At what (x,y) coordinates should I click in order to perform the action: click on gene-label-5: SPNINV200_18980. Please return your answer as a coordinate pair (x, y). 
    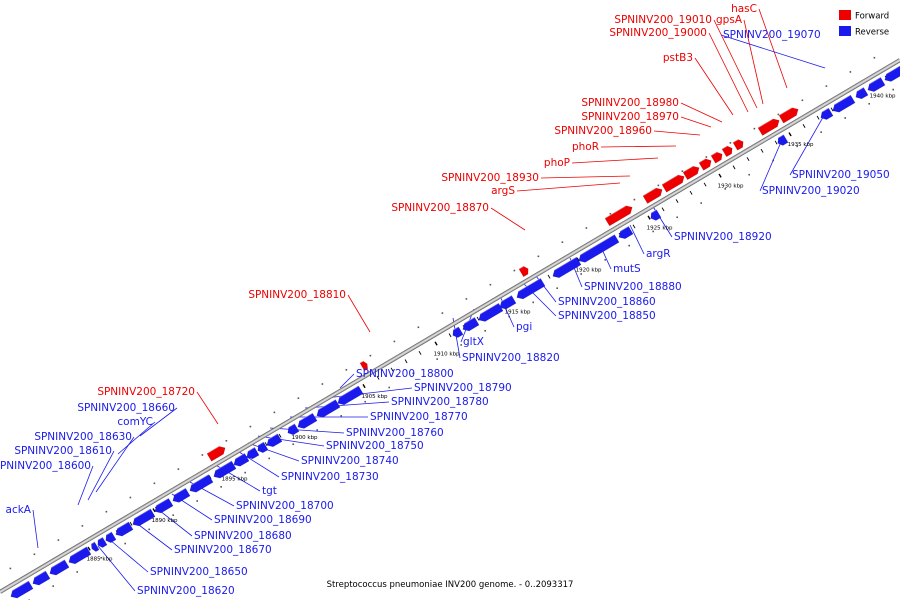
    Looking at the image, I should click on (630, 103).